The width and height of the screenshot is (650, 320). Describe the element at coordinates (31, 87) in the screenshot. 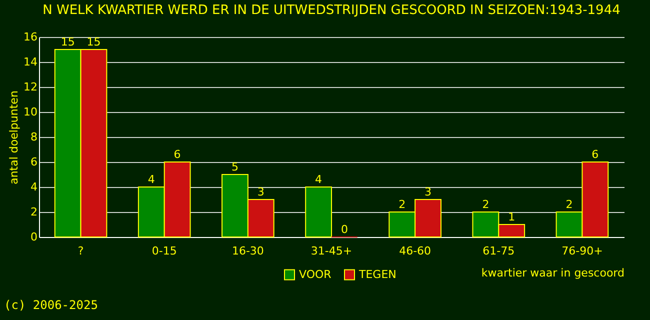

I see `y-tick-label: 12` at that location.